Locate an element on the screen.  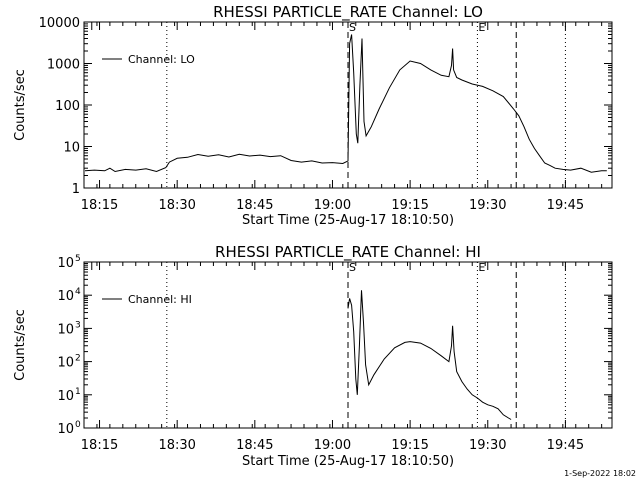
legend-entry: Channel: HI is located at coordinates (160, 299).